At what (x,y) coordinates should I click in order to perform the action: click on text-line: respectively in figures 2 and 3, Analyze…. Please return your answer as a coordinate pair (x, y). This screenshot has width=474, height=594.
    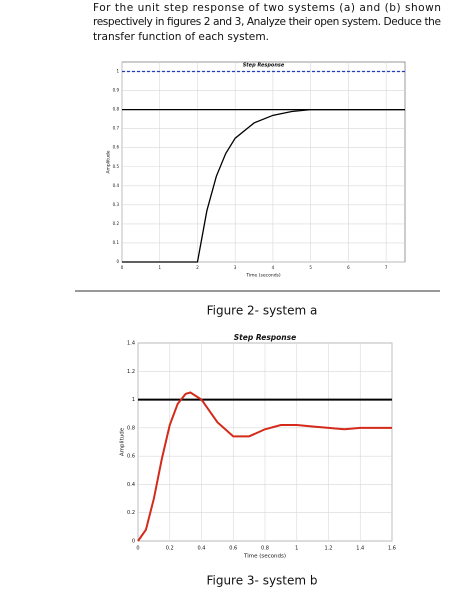
    Looking at the image, I should click on (267, 22).